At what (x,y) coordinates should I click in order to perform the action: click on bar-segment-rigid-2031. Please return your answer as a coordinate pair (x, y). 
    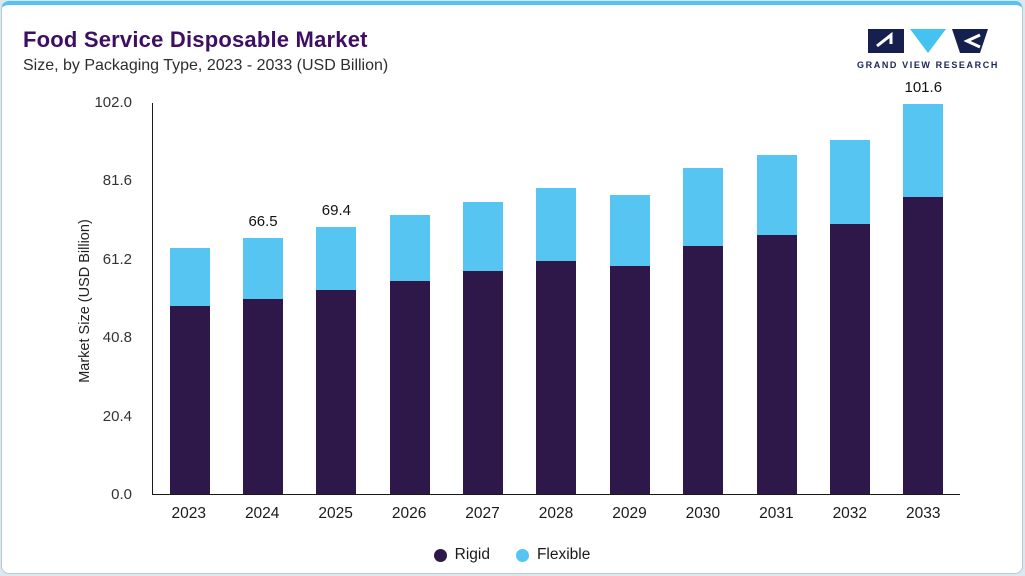
    Looking at the image, I should click on (776, 364).